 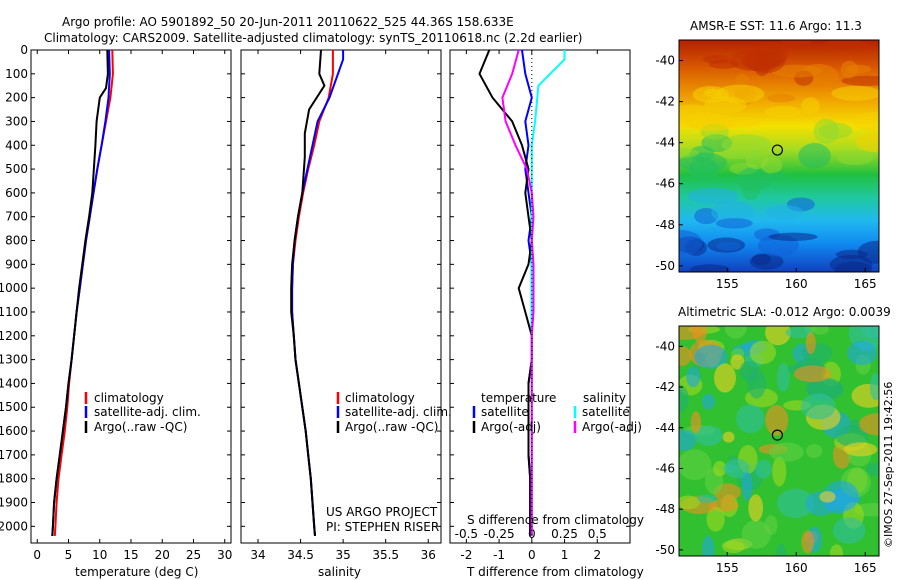 What do you see at coordinates (224, 555) in the screenshot?
I see `x-tick-label: 30` at bounding box center [224, 555].